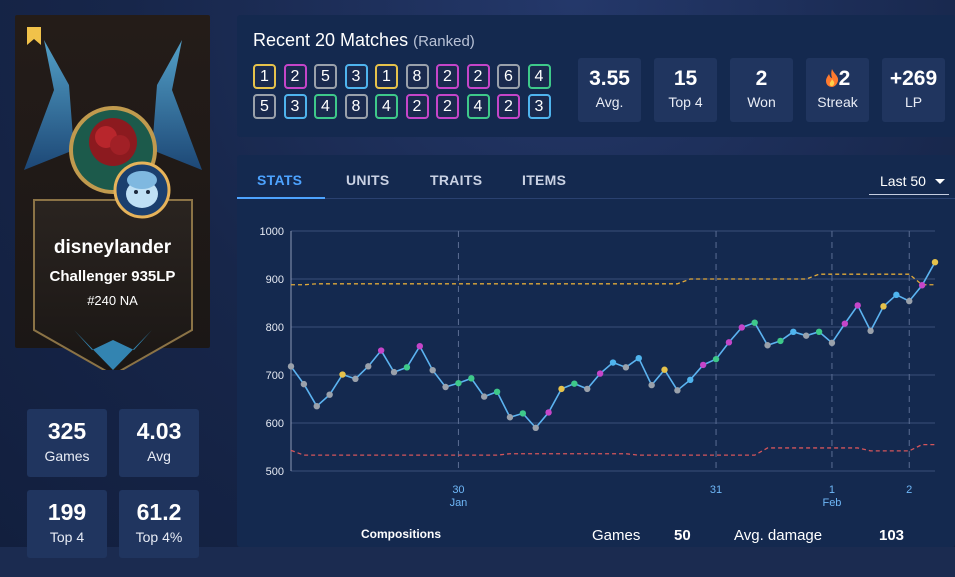  I want to click on y-tick-label: 800, so click(275, 328).